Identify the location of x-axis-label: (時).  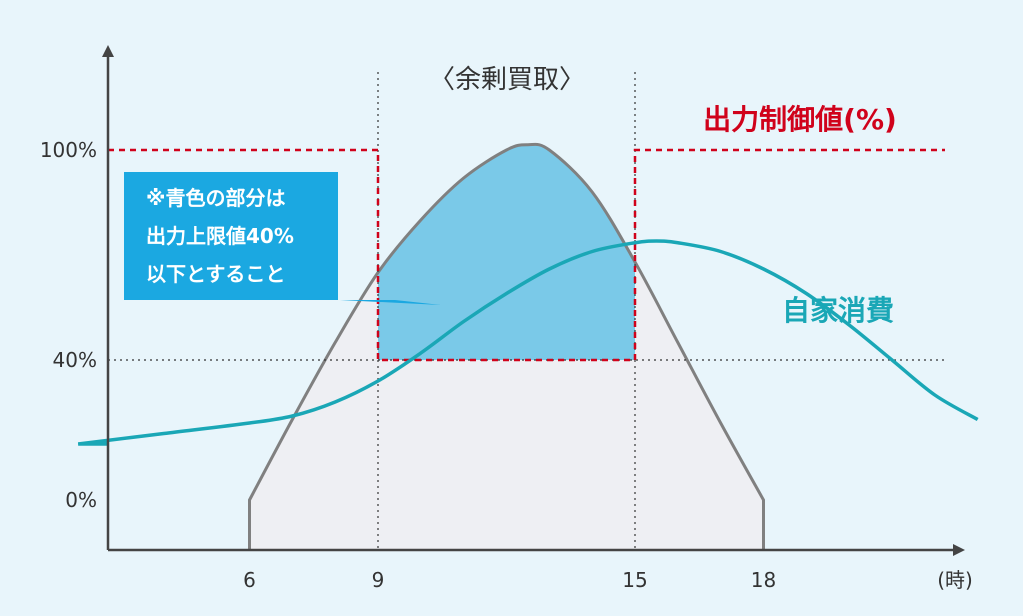
(955, 580).